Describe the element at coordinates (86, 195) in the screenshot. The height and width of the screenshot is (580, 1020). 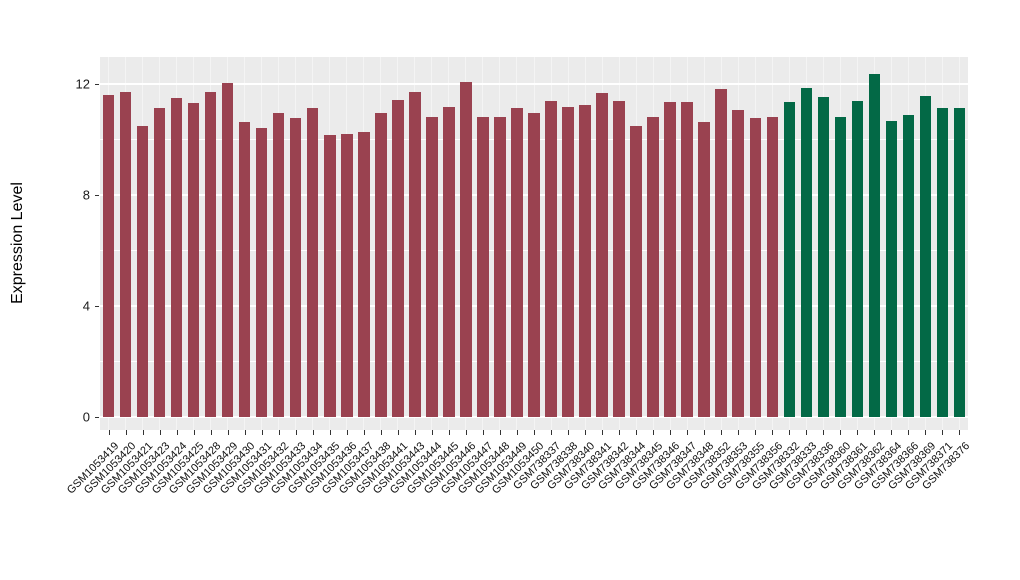
I see `y-tick-label: 8` at that location.